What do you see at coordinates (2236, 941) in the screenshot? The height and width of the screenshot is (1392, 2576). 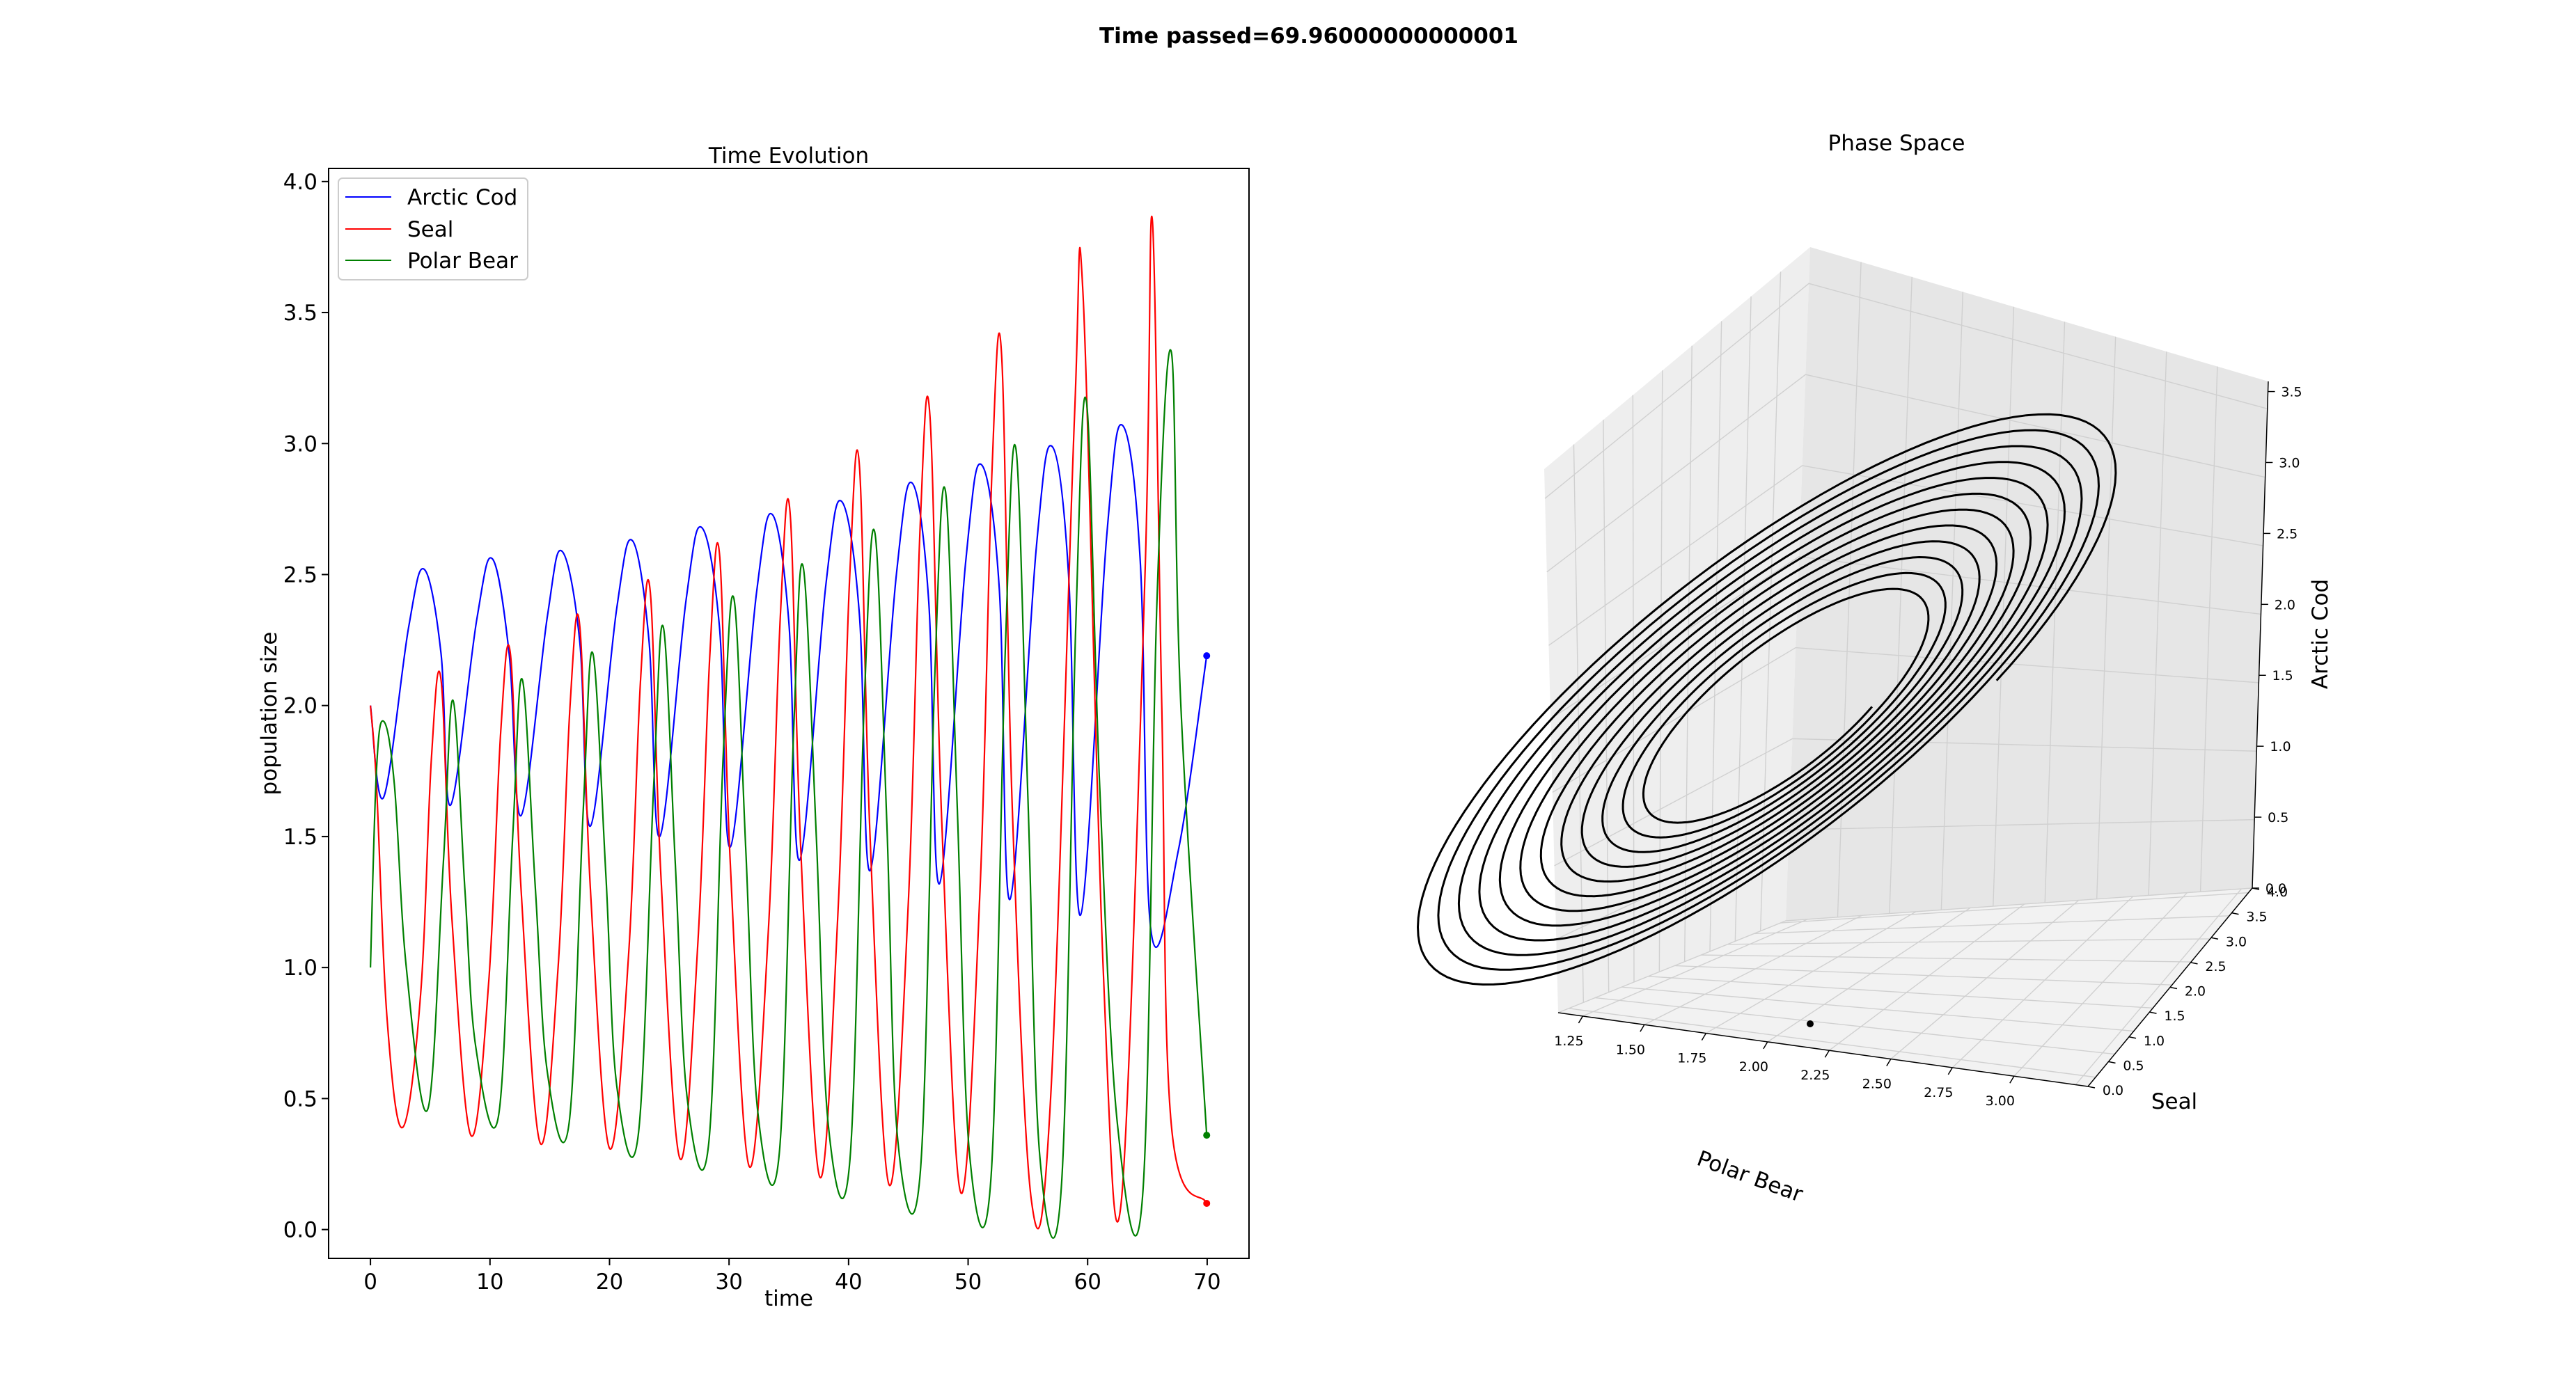 I see `y-tick-label: 3.0` at bounding box center [2236, 941].